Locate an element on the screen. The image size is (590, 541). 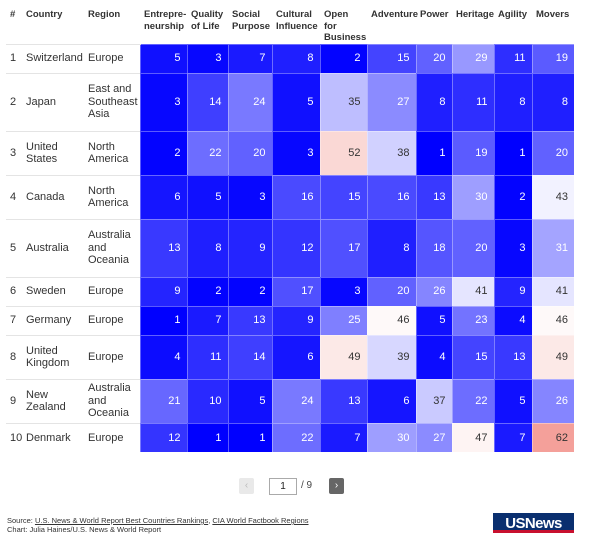
cell-score: 41 is located at coordinates (552, 291).